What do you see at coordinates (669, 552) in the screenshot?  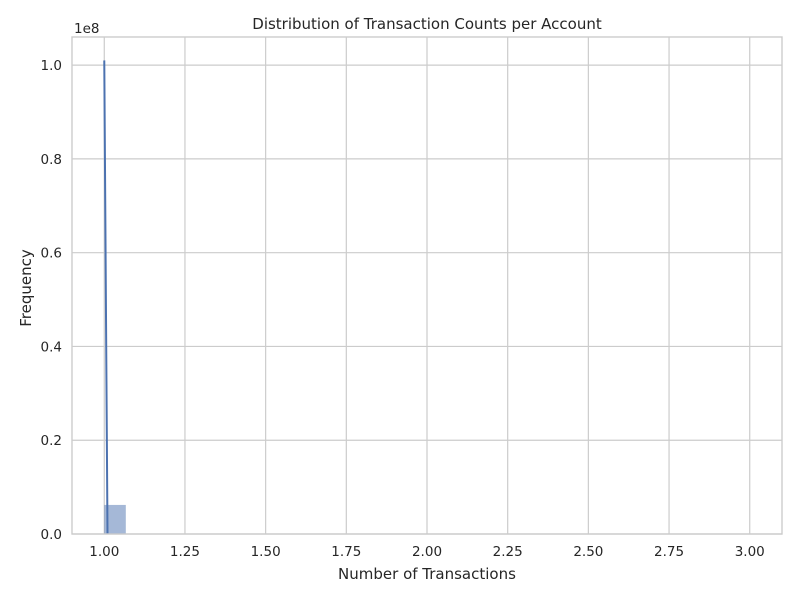 I see `x-tick-label: 2.75` at bounding box center [669, 552].